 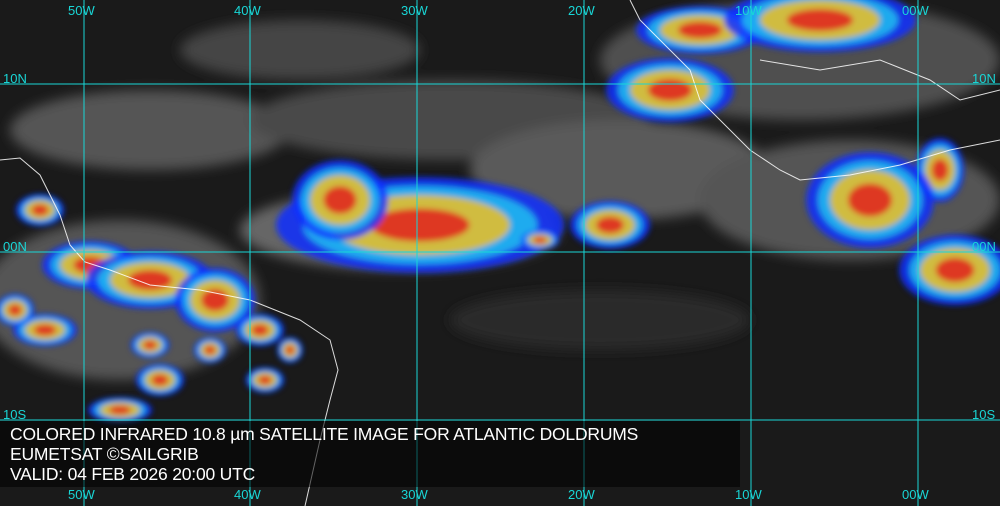 I want to click on longitude-label-top: 20W, so click(x=581, y=10).